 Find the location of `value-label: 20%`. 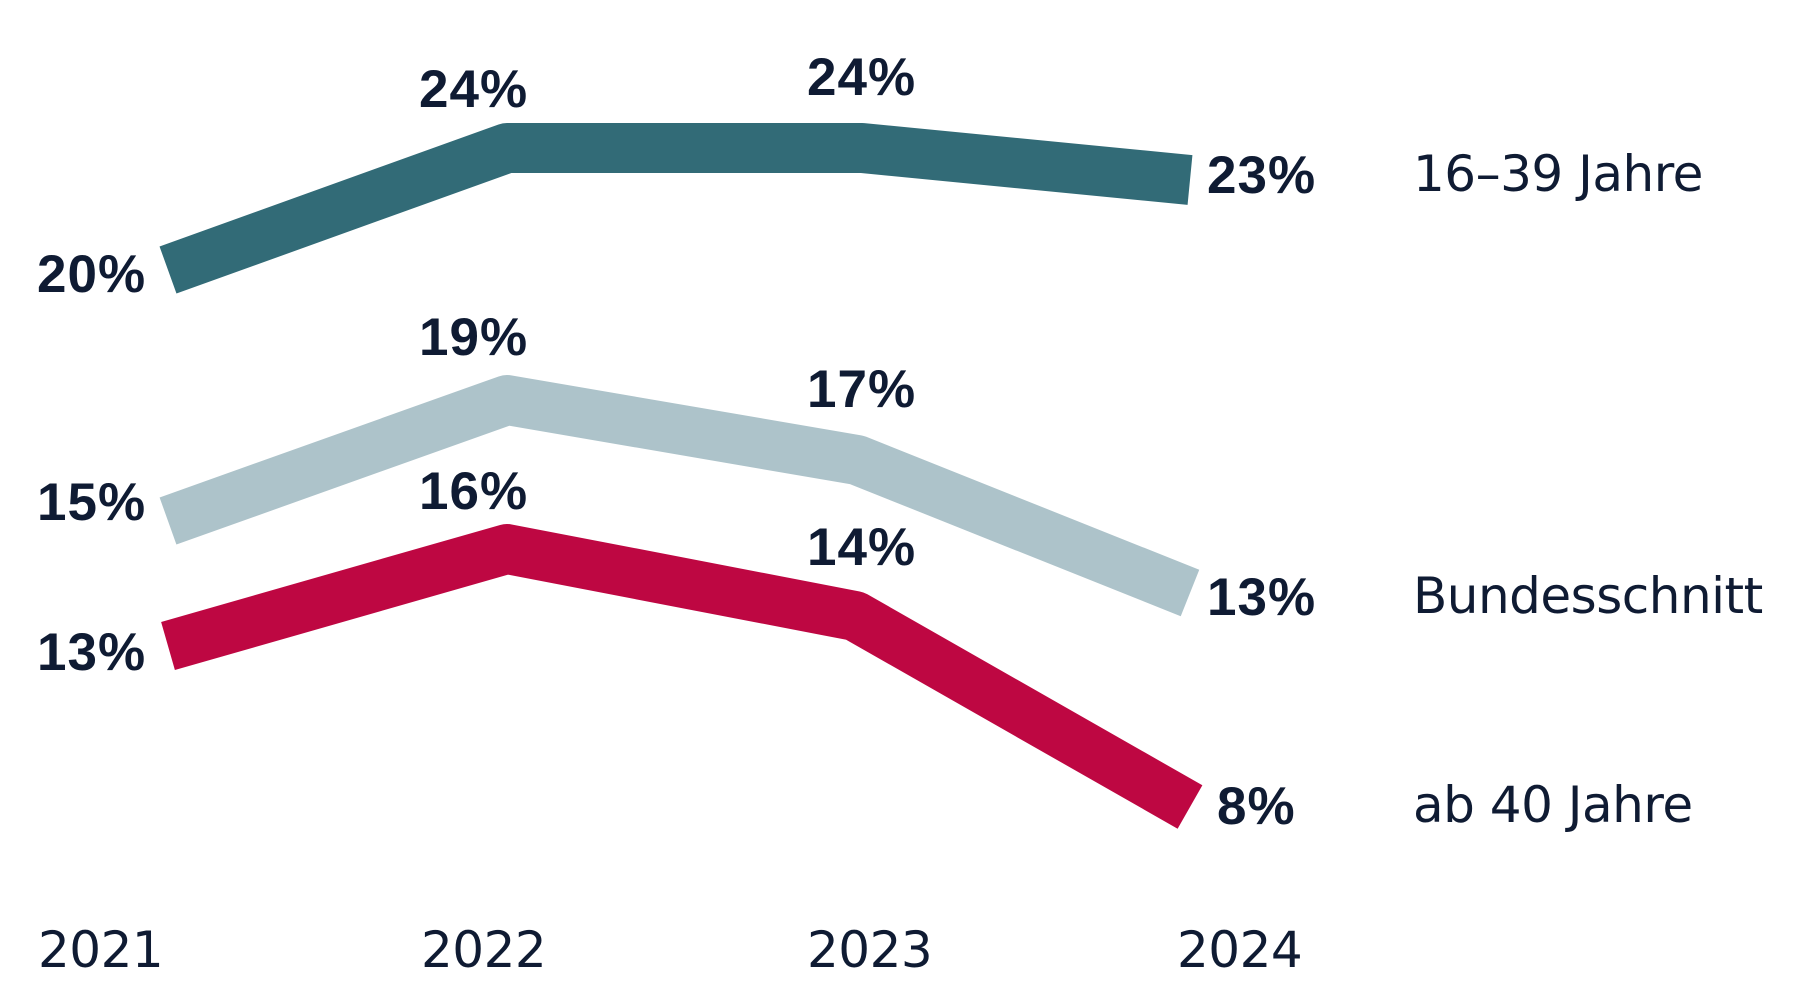

value-label: 20% is located at coordinates (92, 274).